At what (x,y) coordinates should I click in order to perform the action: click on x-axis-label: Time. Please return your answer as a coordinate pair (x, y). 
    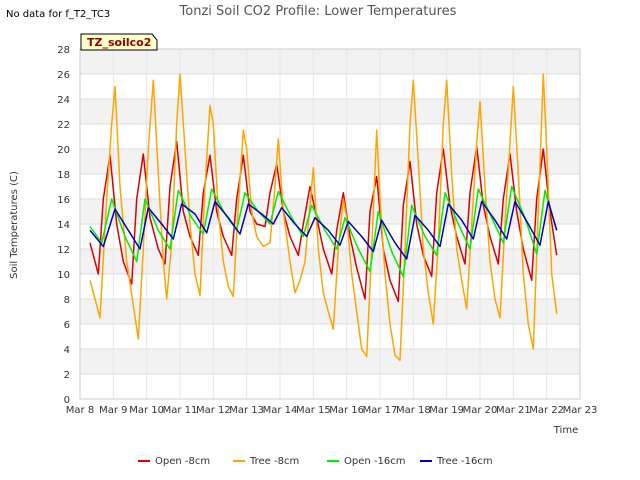
    Looking at the image, I should click on (565, 430).